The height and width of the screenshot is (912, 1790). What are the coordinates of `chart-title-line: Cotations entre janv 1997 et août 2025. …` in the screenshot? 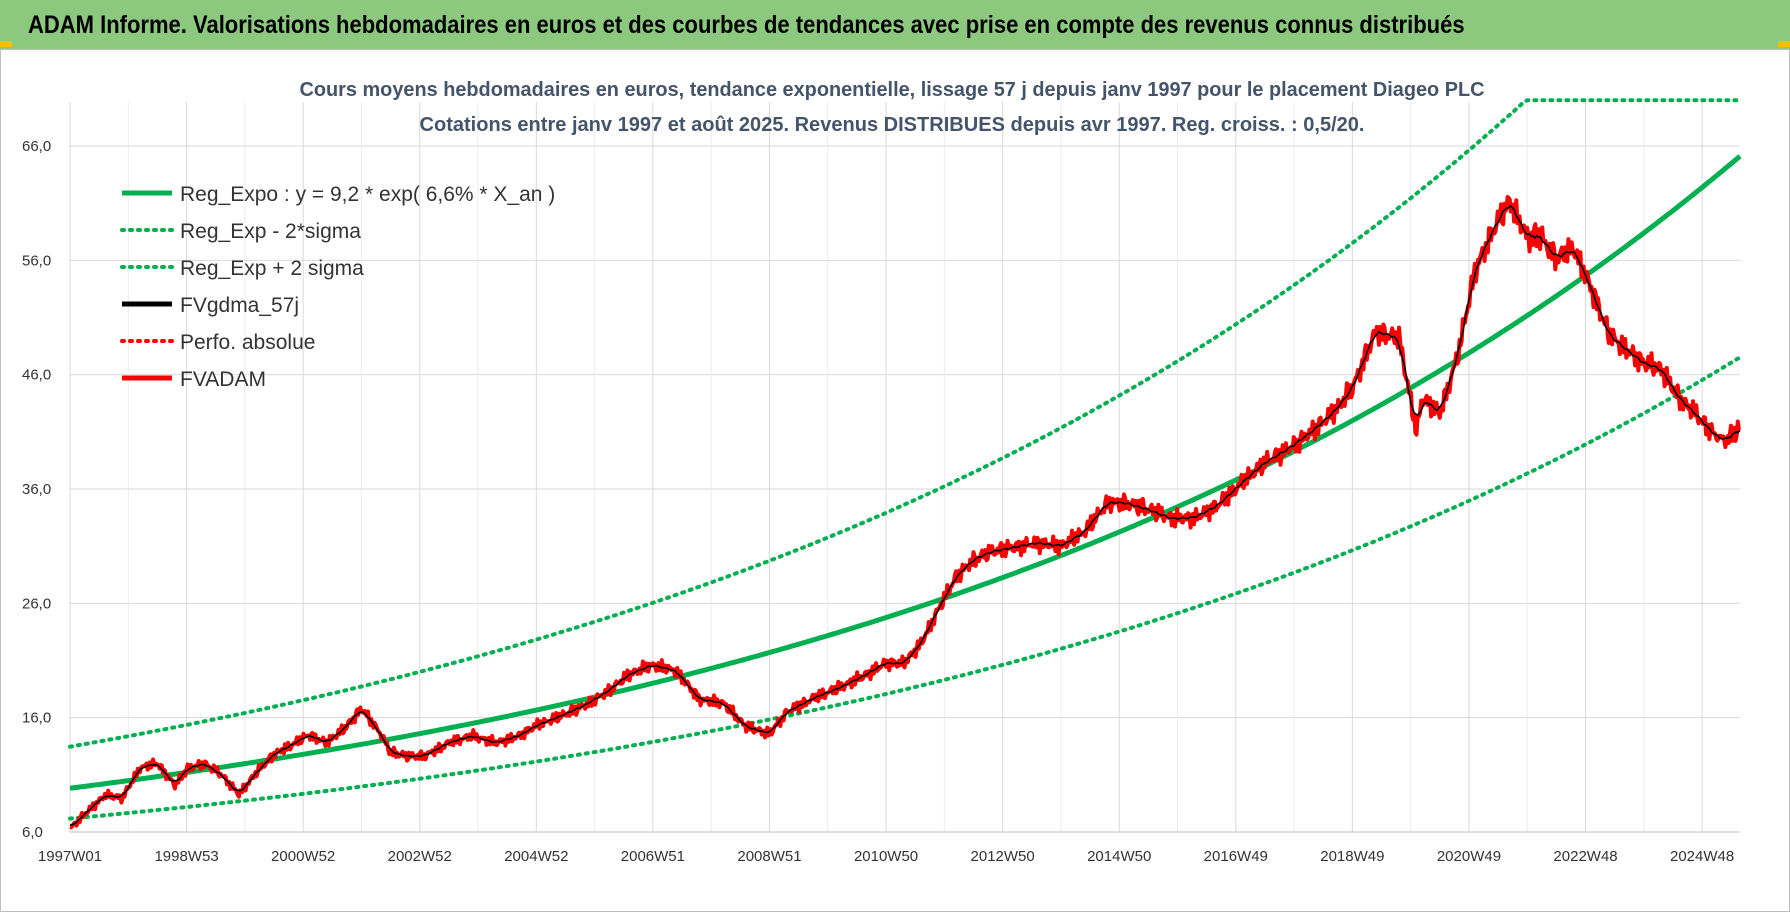 It's located at (892, 125).